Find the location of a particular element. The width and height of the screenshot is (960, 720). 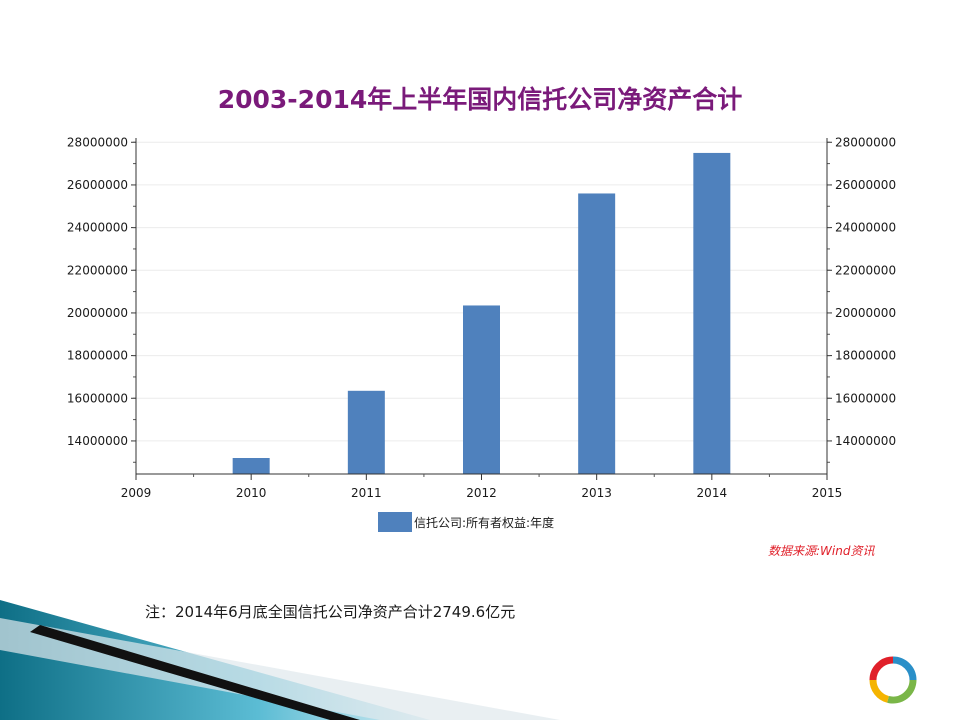

x-tick-label: 2012 is located at coordinates (481, 493).